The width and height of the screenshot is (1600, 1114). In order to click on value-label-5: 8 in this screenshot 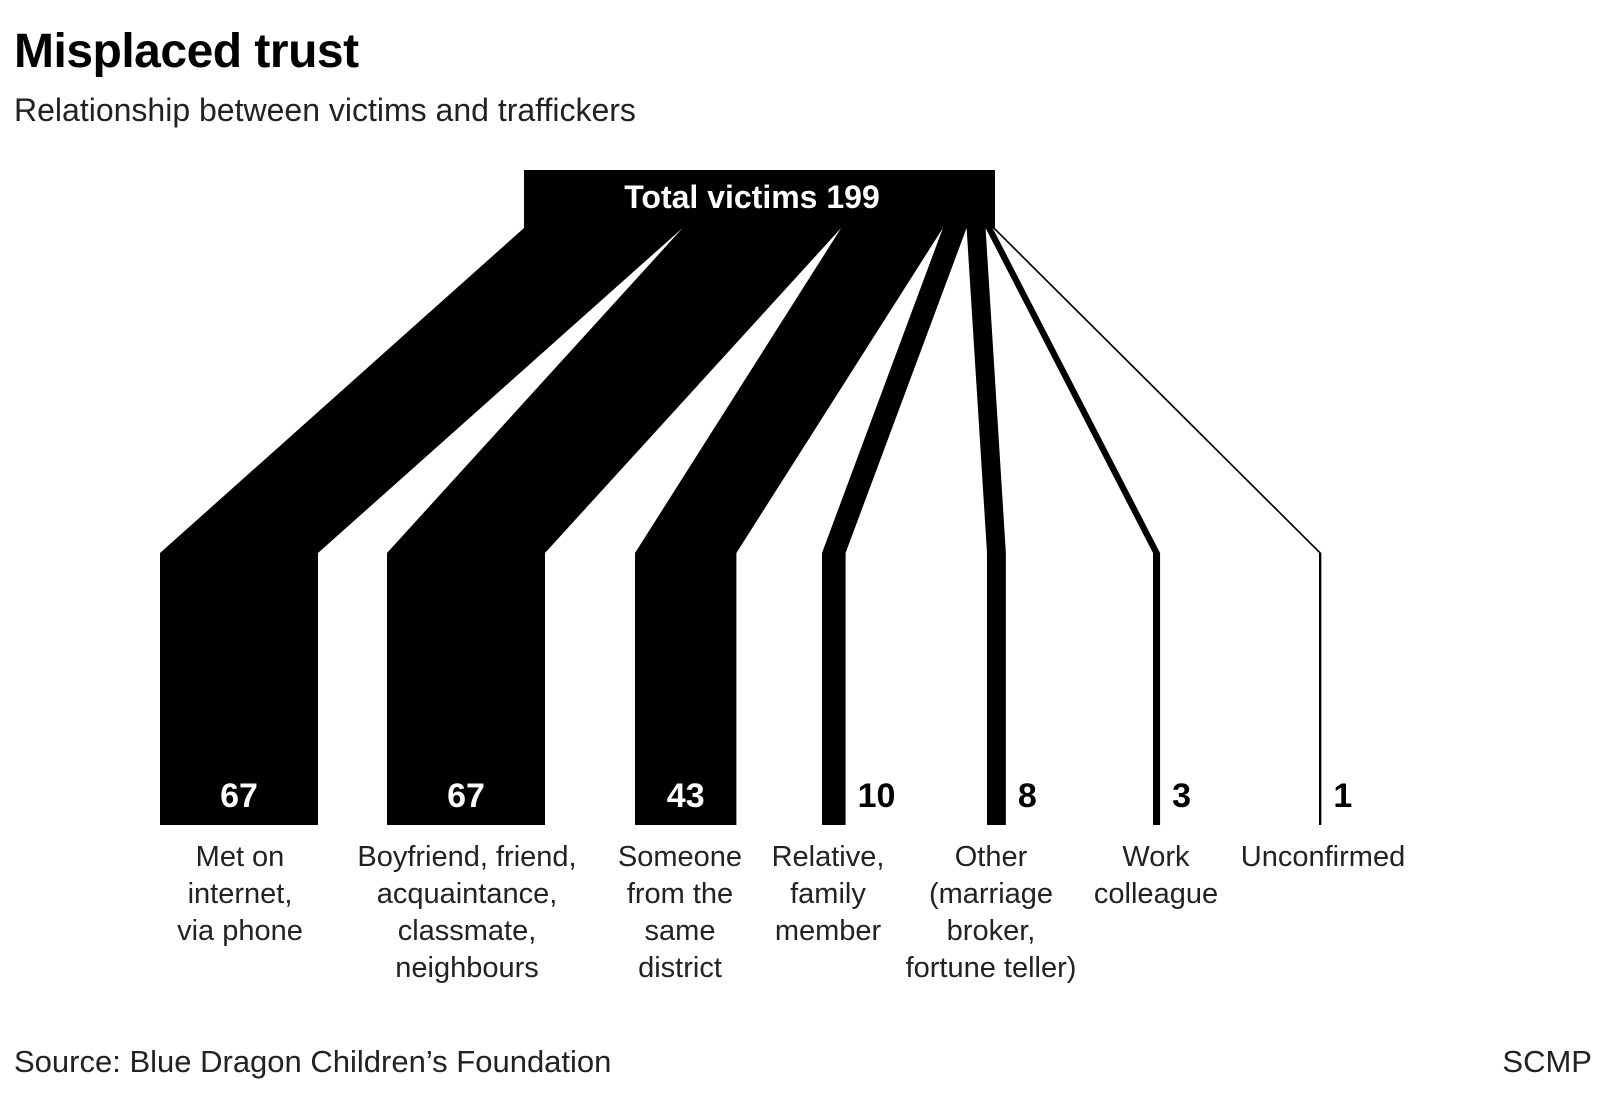, I will do `click(1027, 796)`.